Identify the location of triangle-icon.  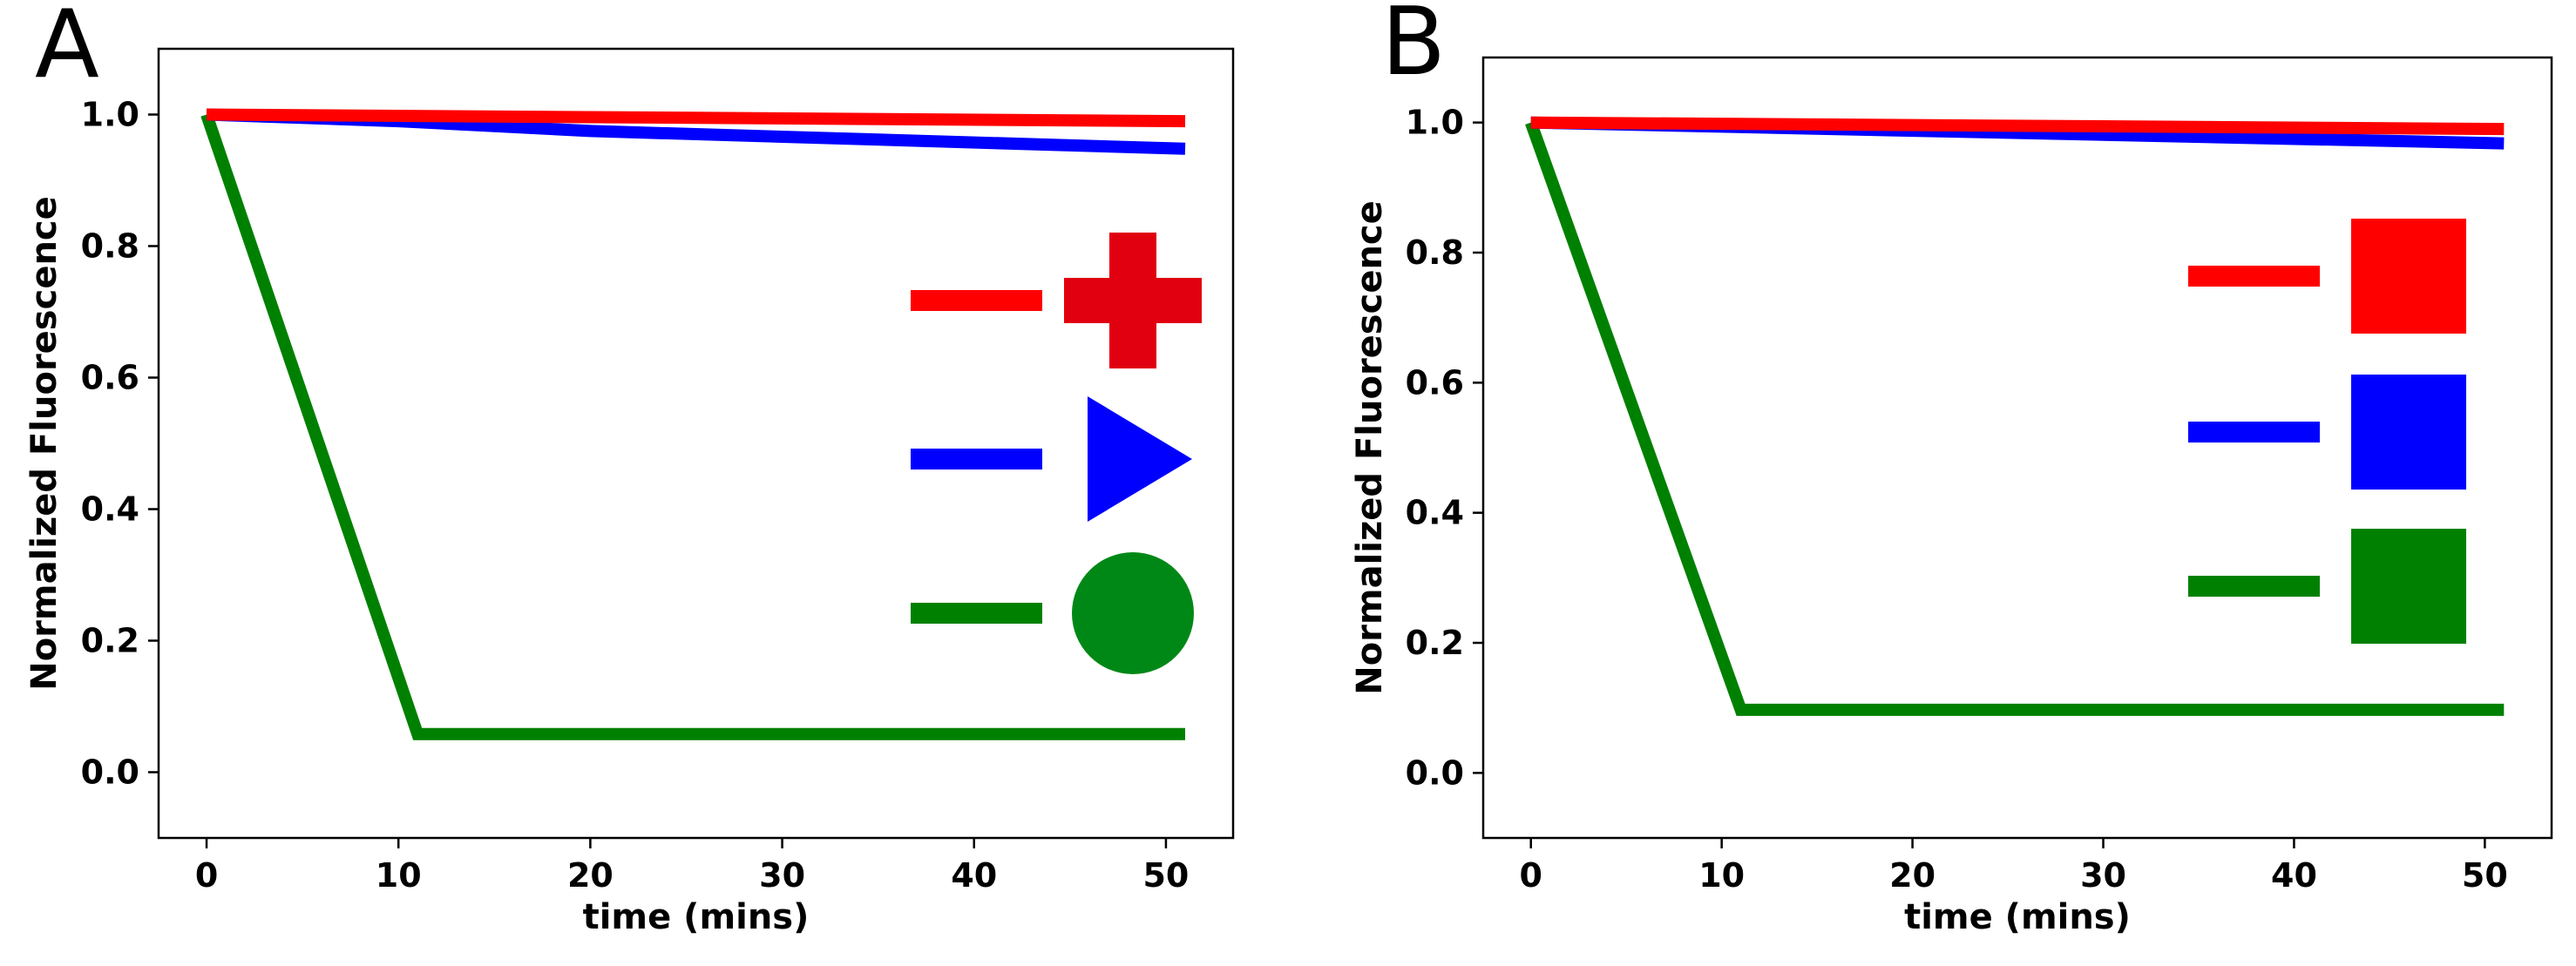
(1140, 459).